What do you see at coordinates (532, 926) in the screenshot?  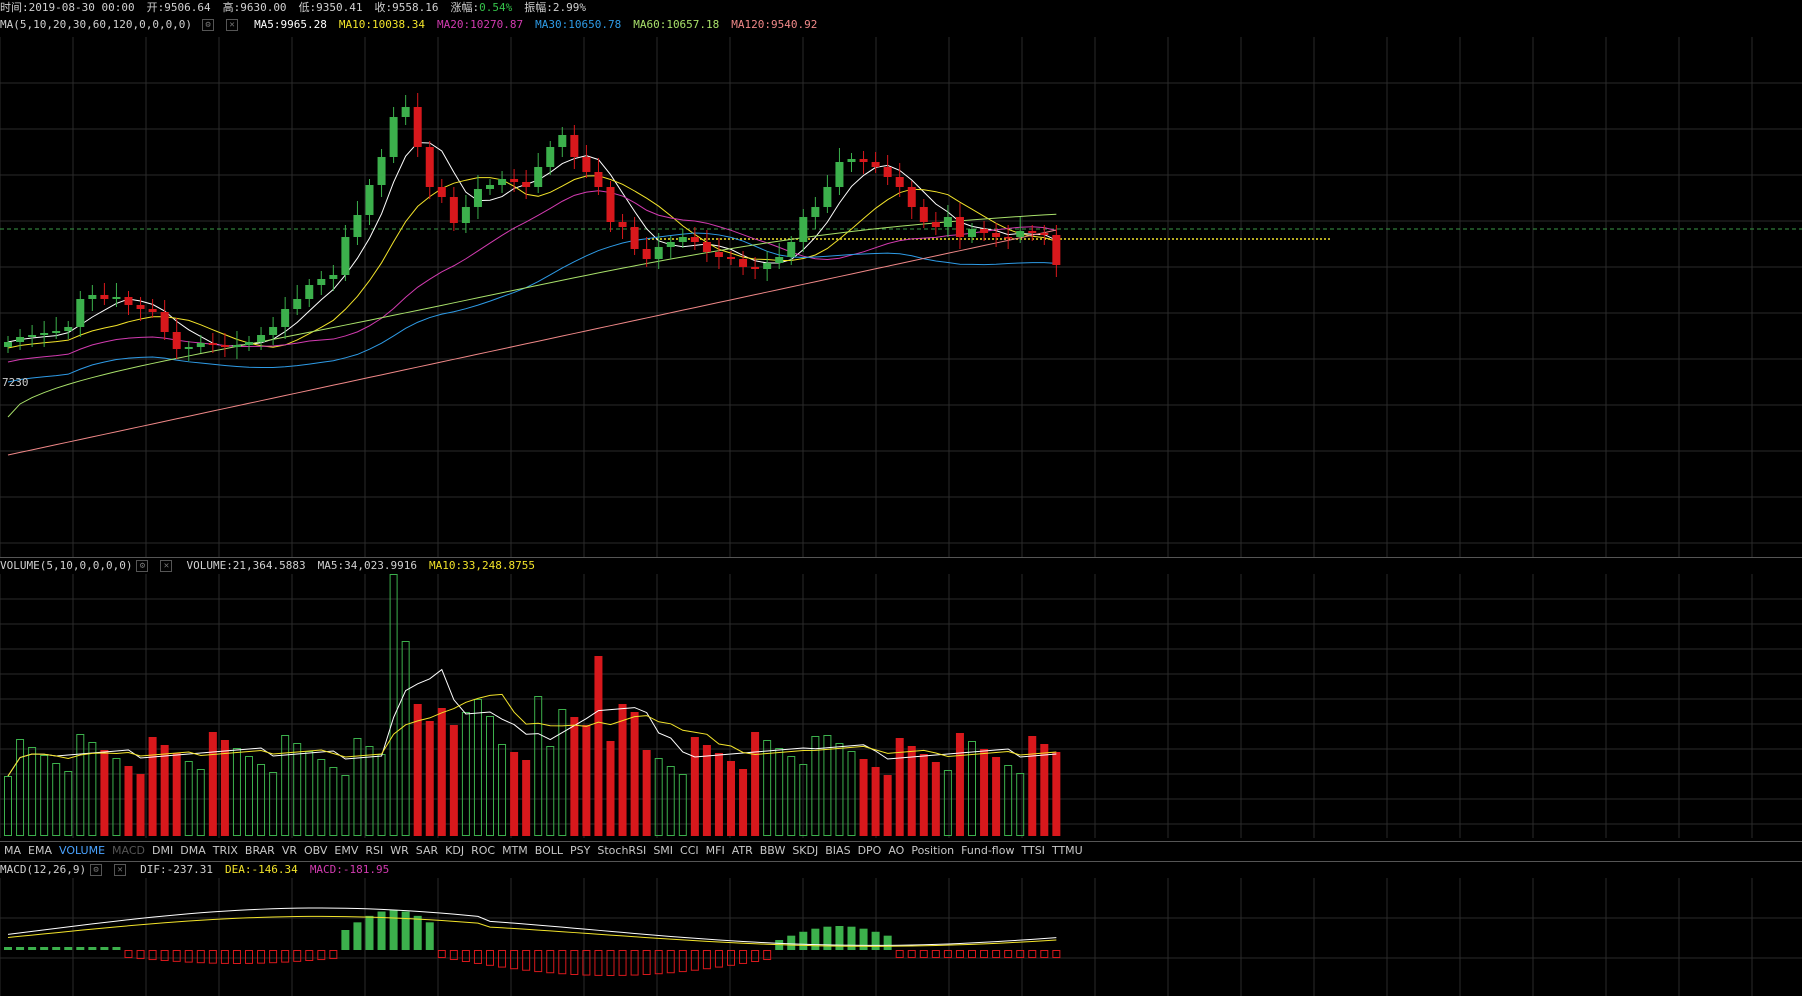 I see `dif-line` at bounding box center [532, 926].